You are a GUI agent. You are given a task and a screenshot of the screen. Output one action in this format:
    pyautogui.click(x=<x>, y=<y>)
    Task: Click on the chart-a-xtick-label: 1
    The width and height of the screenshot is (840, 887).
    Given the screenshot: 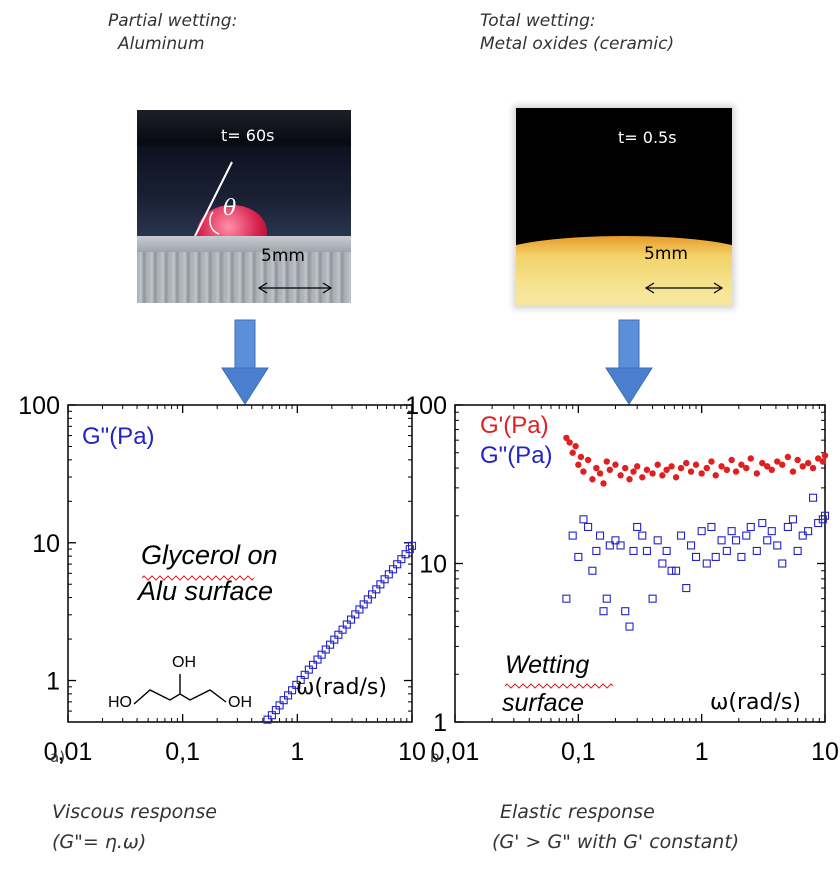 What is the action you would take?
    pyautogui.click(x=297, y=752)
    